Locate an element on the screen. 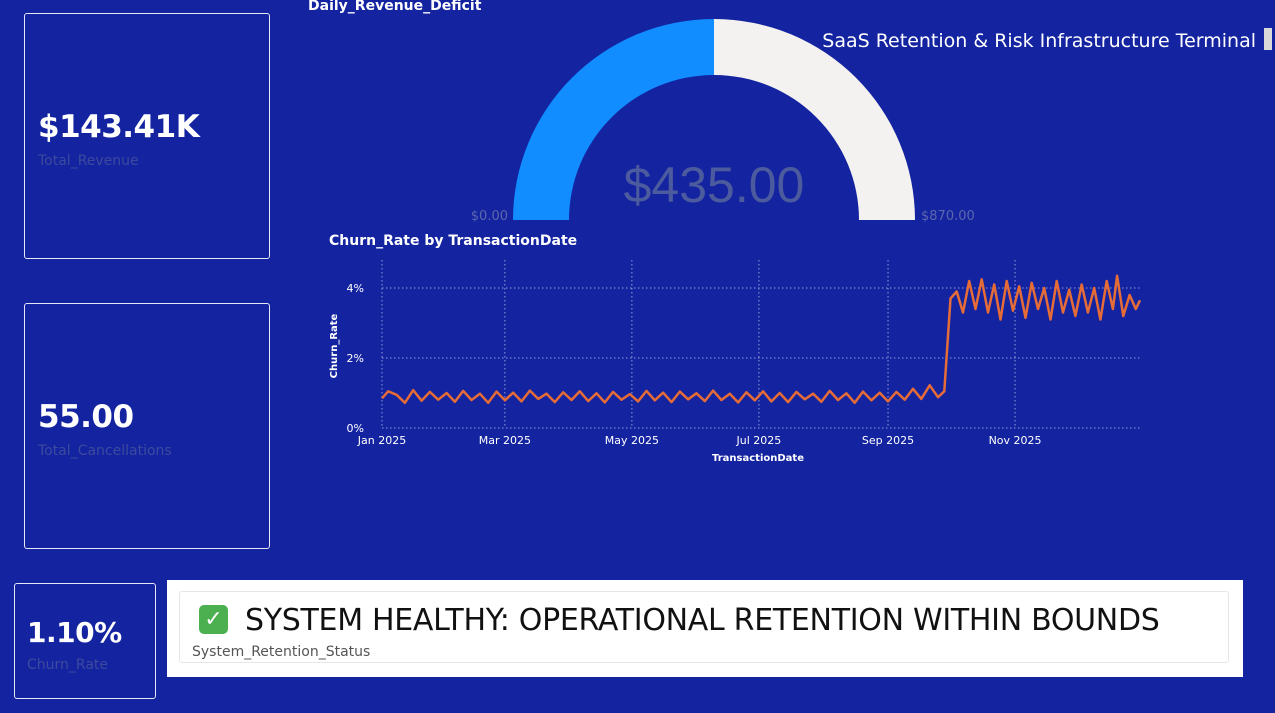  y-tick-label: 0% is located at coordinates (355, 428).